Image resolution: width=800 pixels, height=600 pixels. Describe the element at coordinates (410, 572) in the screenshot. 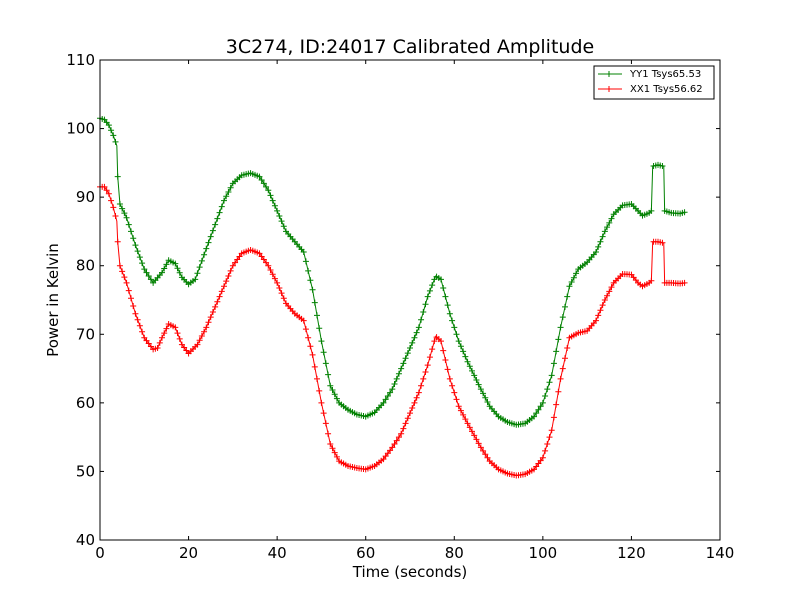

I see `x-axis-label: Time (seconds)` at that location.